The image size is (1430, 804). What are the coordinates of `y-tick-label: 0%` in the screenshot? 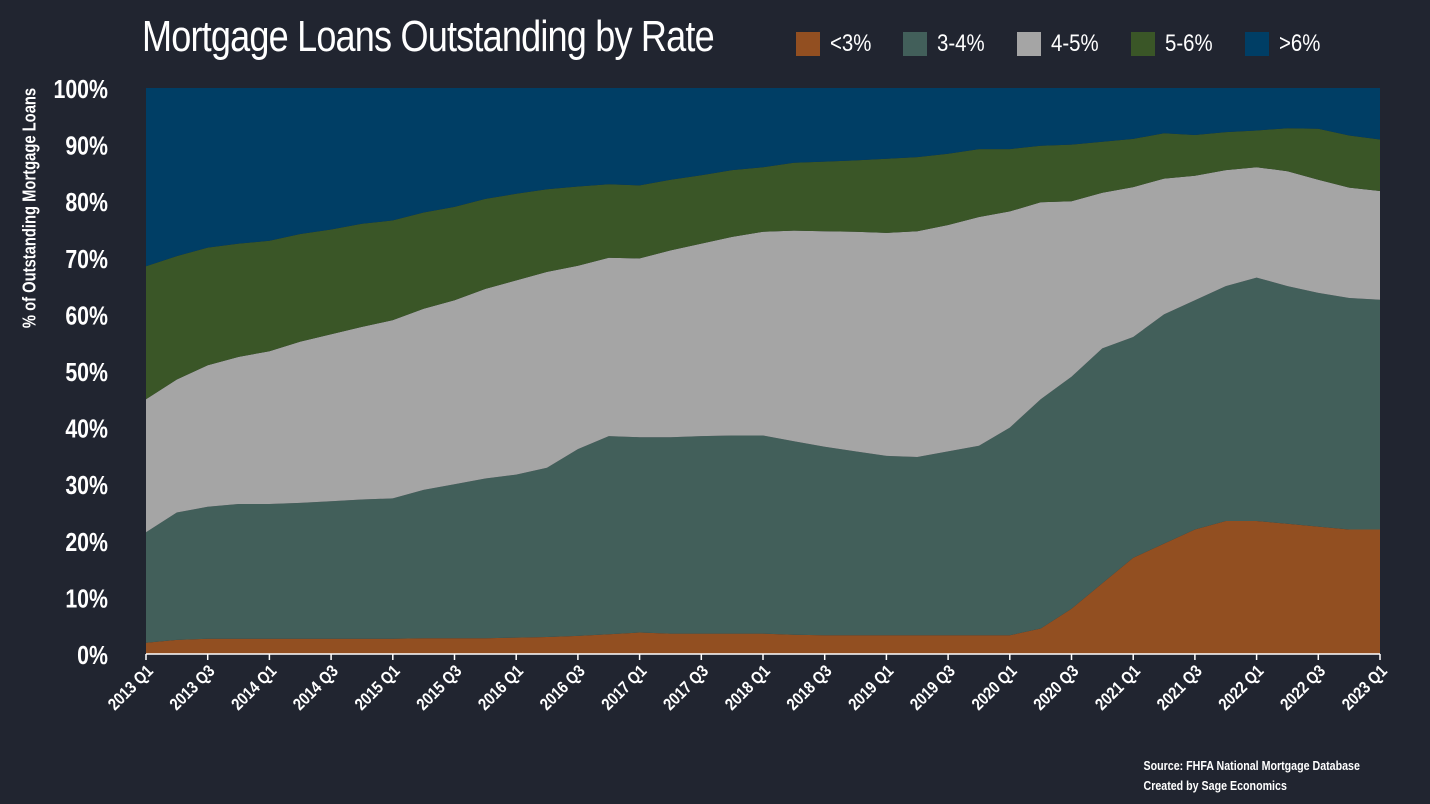 It's located at (92, 656).